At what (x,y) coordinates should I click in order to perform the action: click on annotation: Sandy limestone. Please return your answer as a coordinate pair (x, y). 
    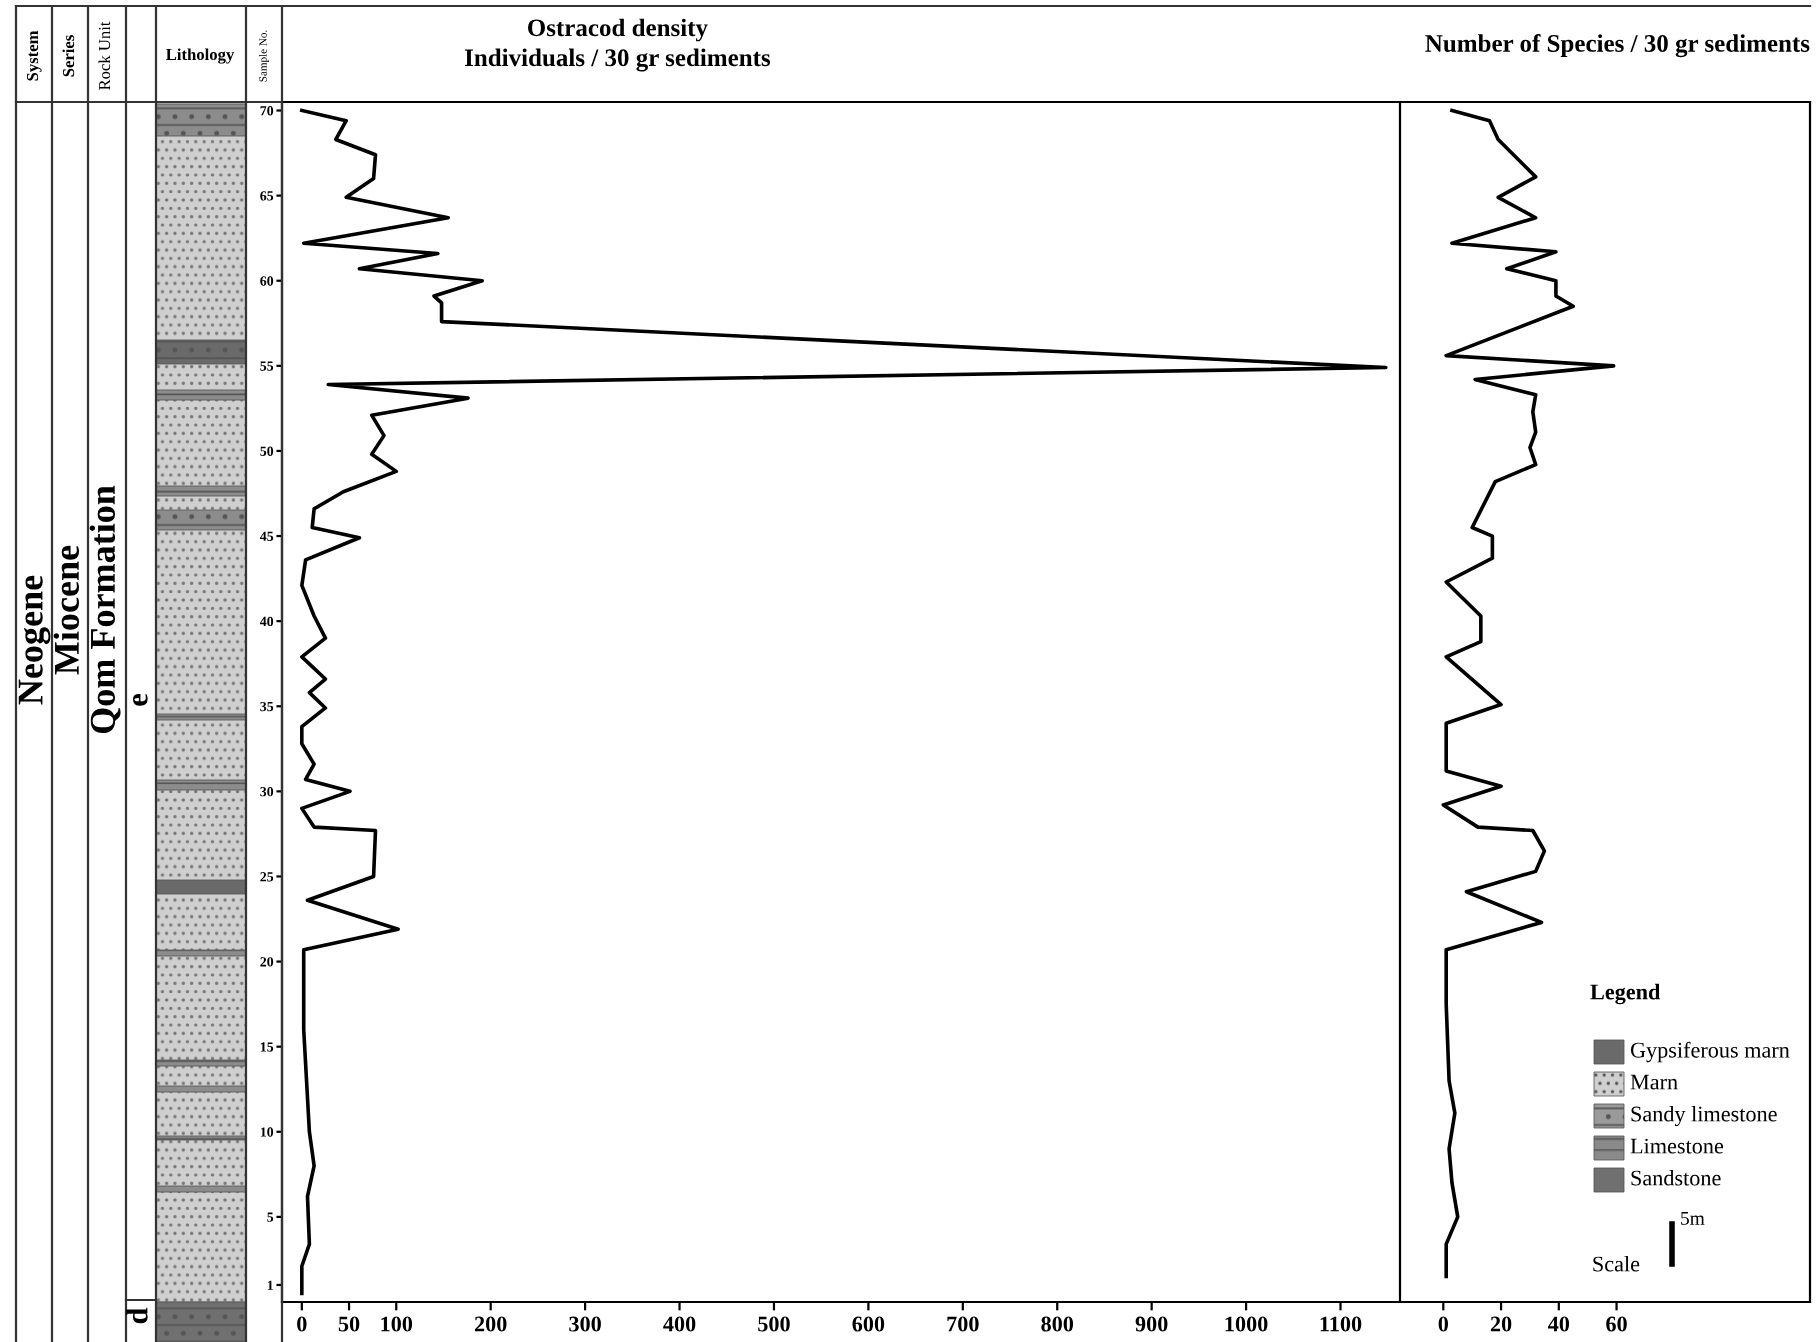
    Looking at the image, I should click on (1704, 1116).